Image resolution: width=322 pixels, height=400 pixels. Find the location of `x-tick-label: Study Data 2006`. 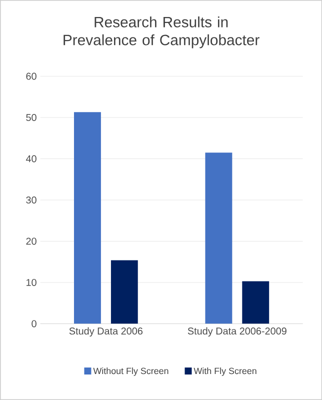

x-tick-label: Study Data 2006 is located at coordinates (105, 332).